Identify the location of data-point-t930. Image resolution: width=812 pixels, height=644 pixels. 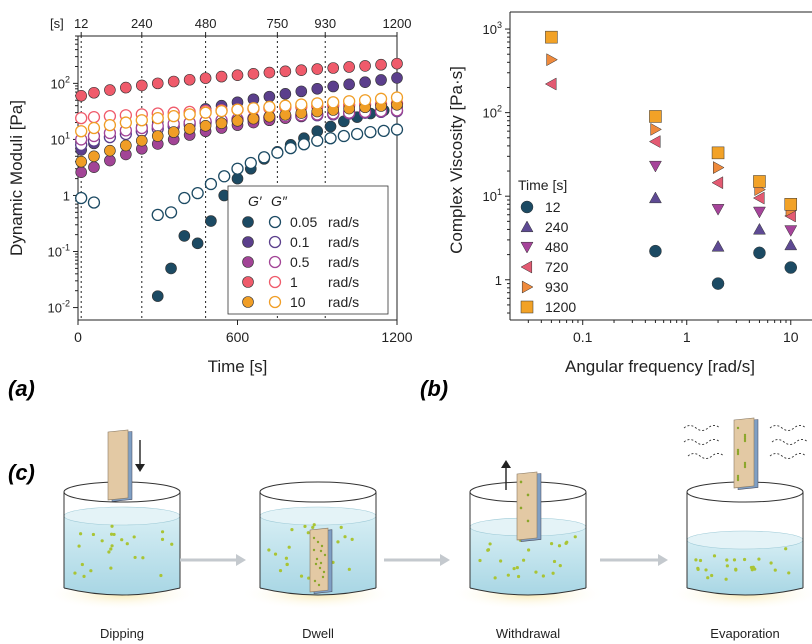
(656, 129).